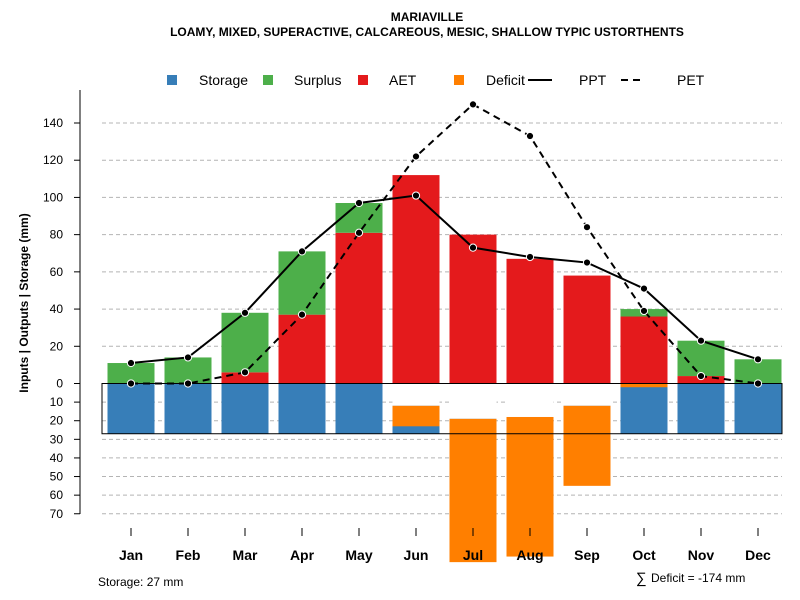 The height and width of the screenshot is (600, 800). Describe the element at coordinates (436, 80) in the screenshot. I see `legend: Storage Surplus AET Deficit PPT PET` at that location.